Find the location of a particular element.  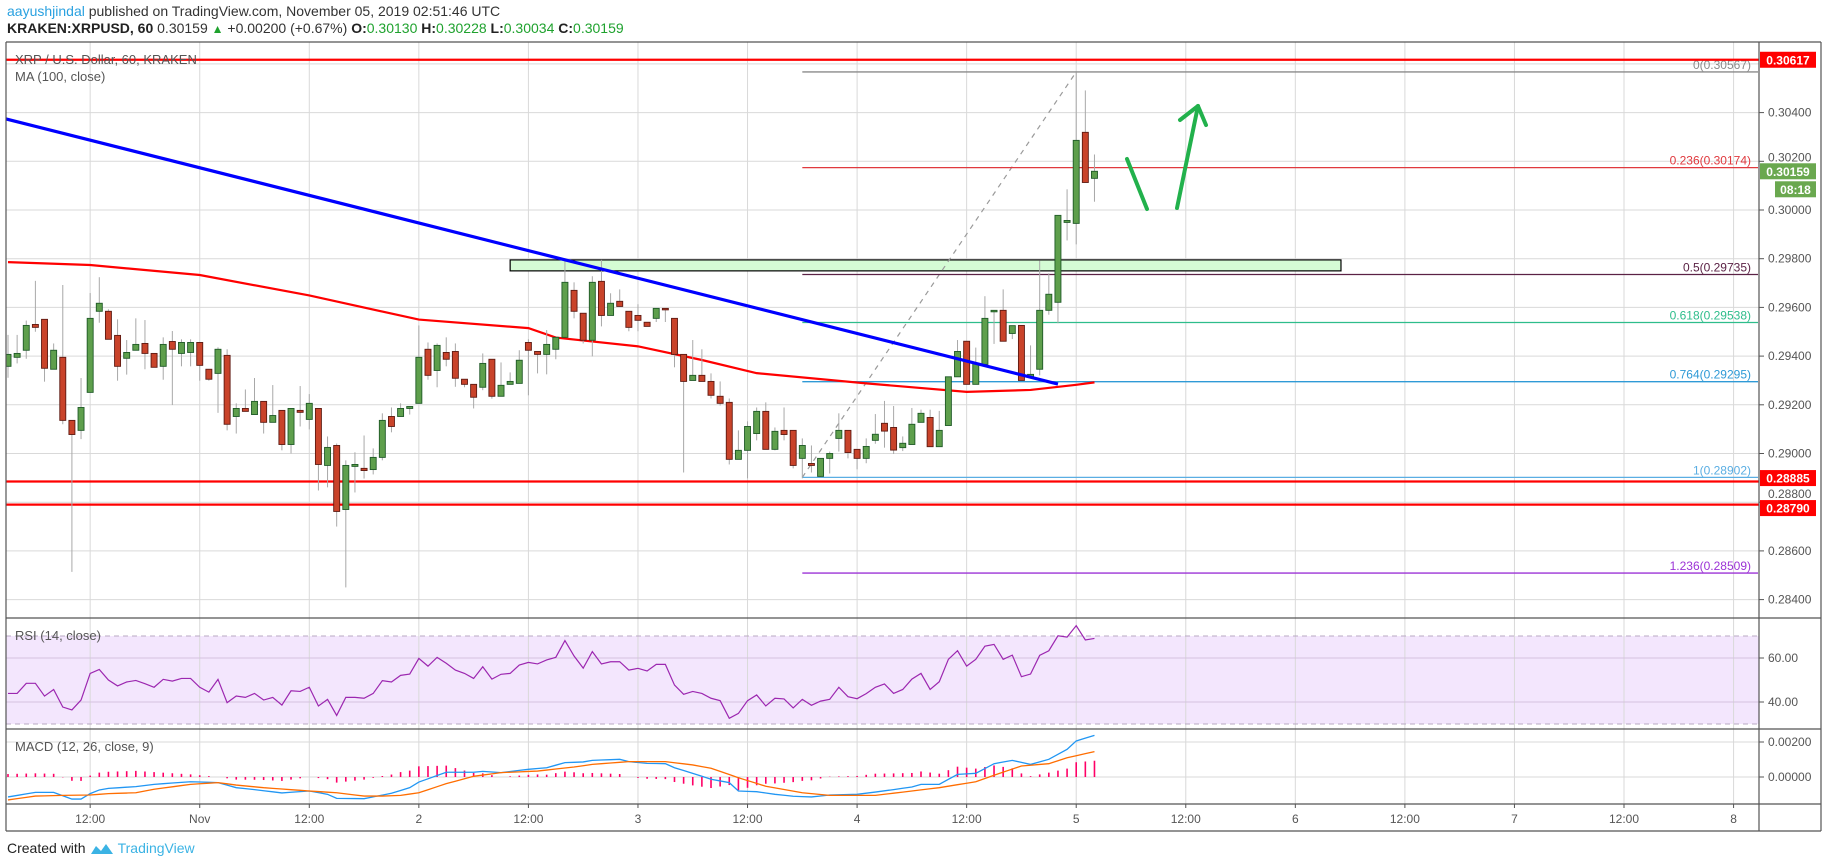

price-level-badge-text: 0.28790 is located at coordinates (1788, 509).